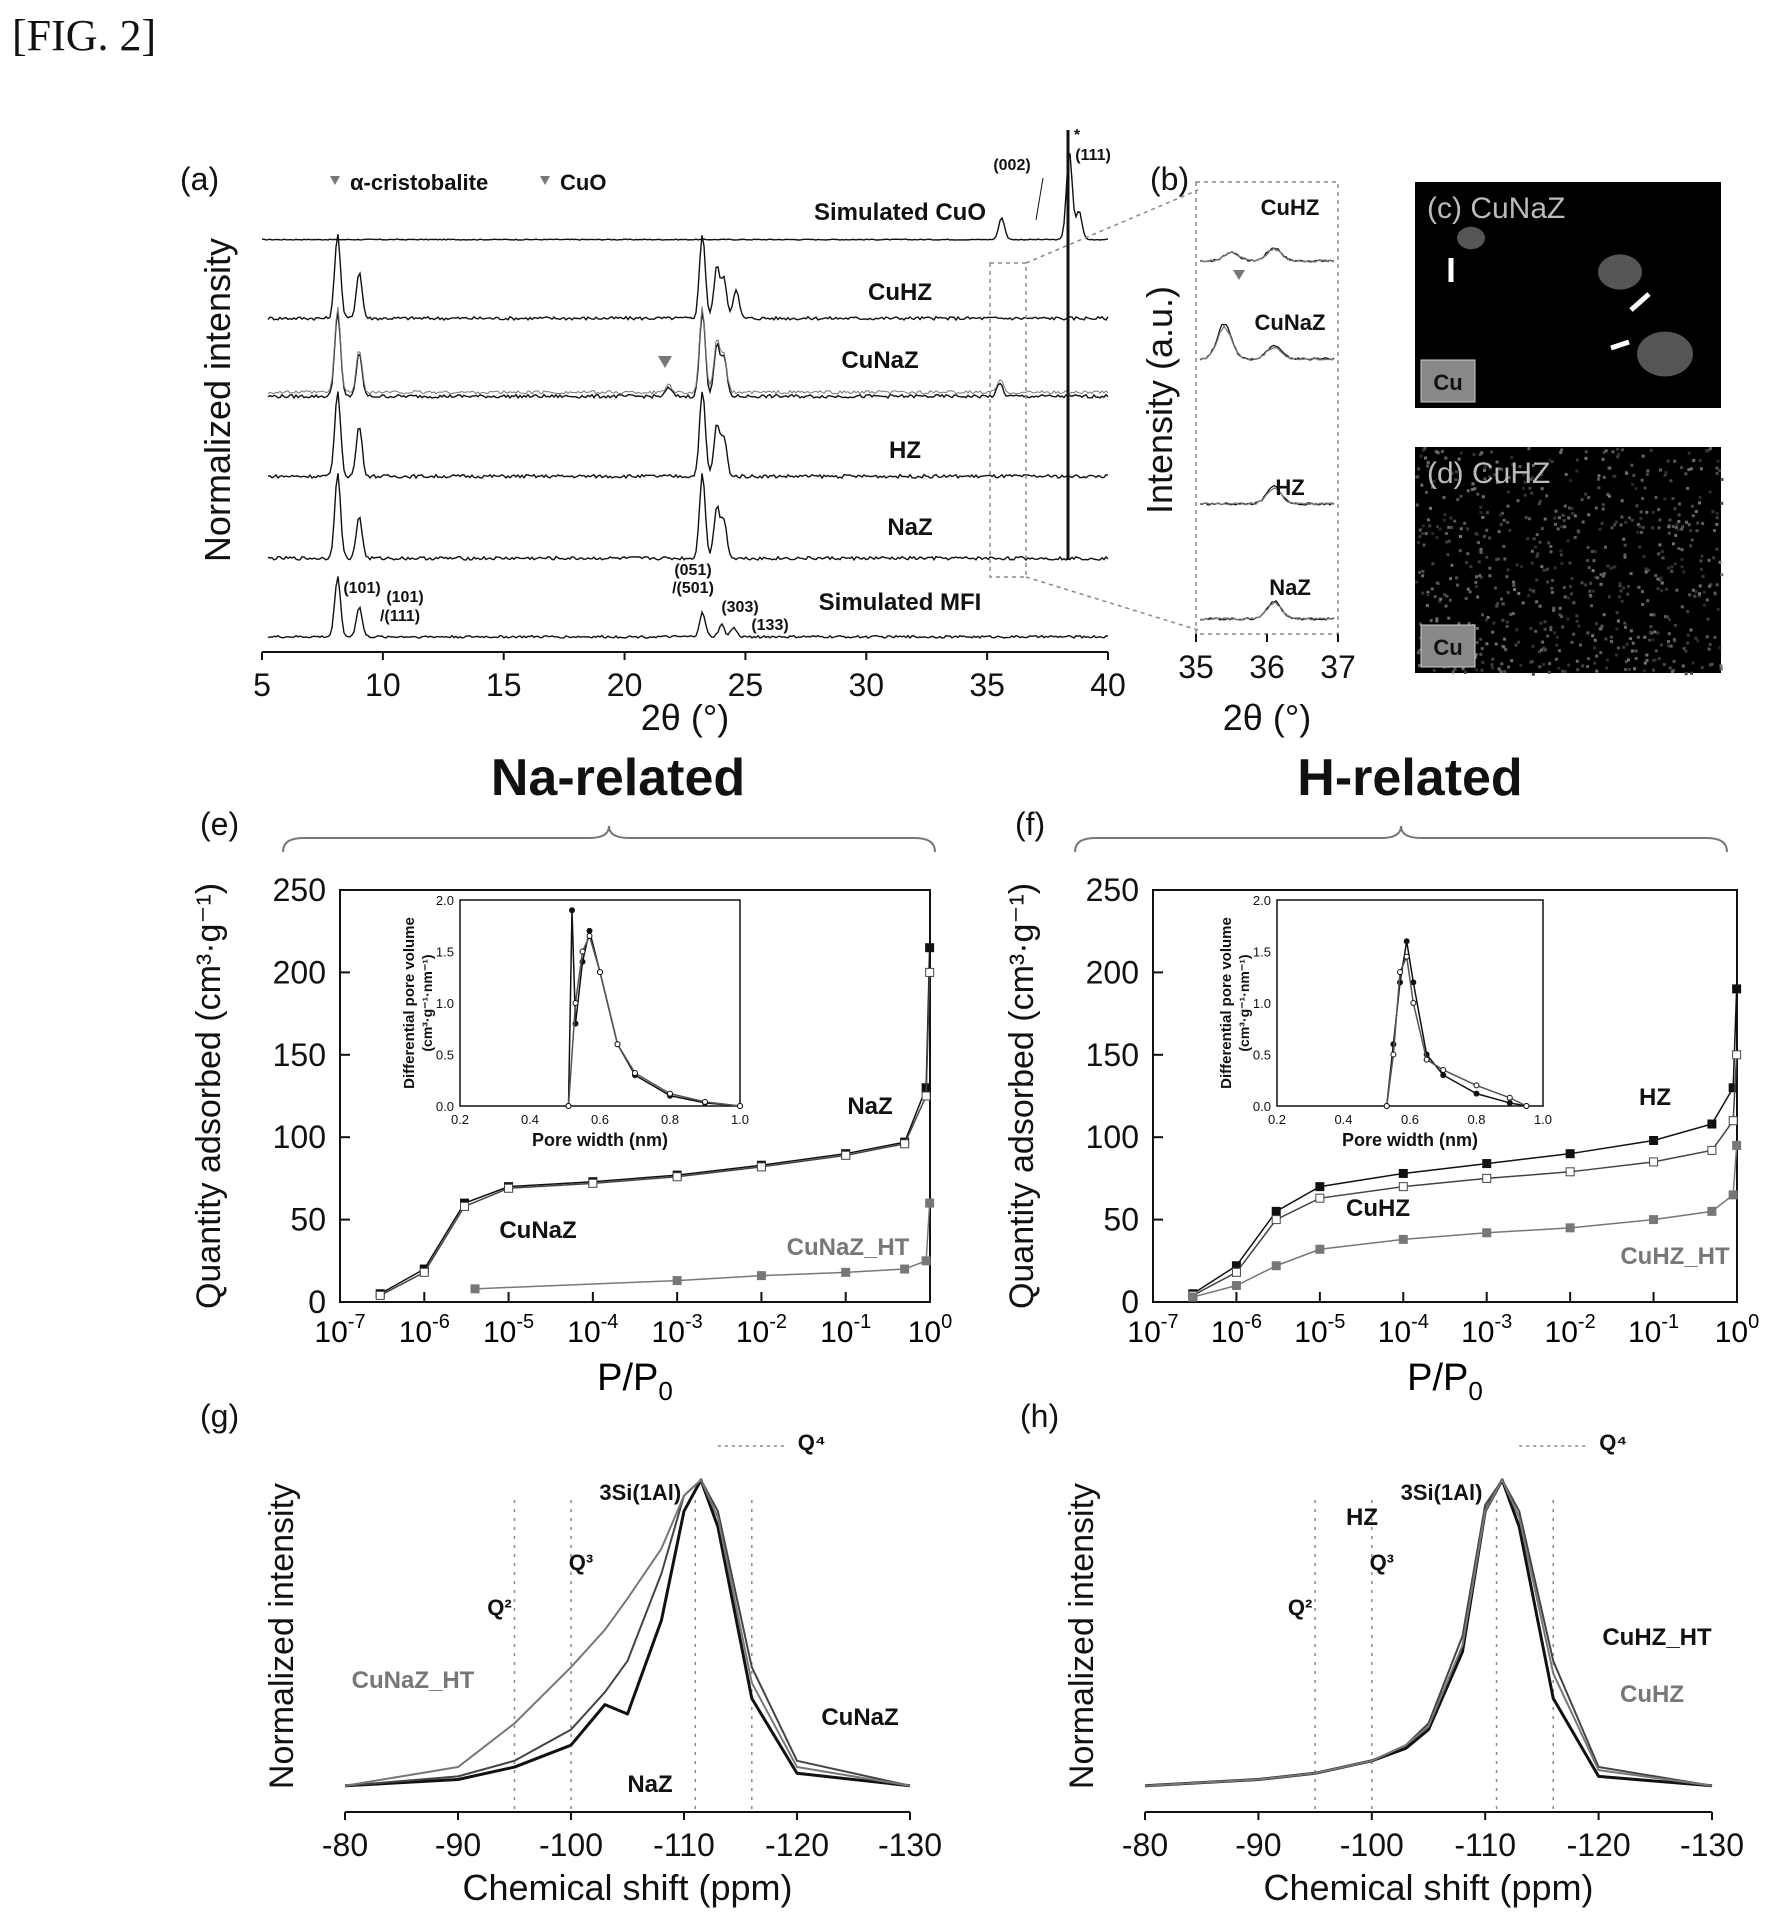 The height and width of the screenshot is (1922, 1774). Describe the element at coordinates (1613, 1442) in the screenshot. I see `h-ref-label: Q⁴` at that location.